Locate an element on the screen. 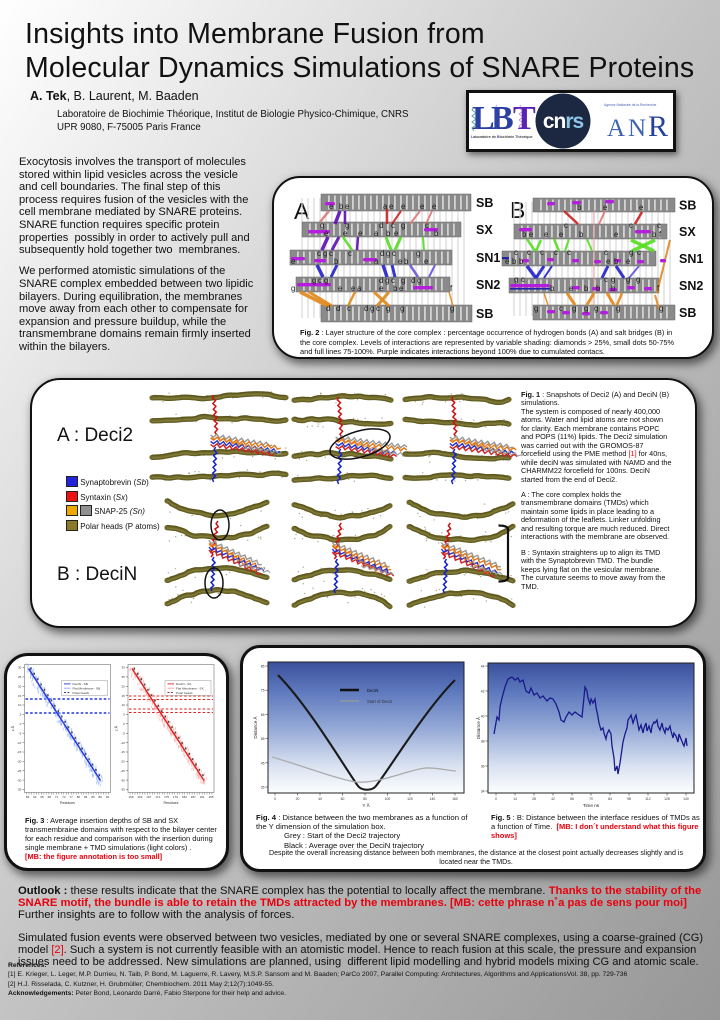 The height and width of the screenshot is (1020, 720). svg-text: 187 is located at coordinates (193, 797).